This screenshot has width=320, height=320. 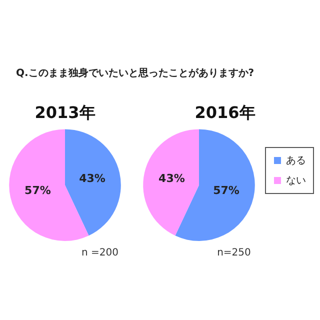 What do you see at coordinates (135, 73) in the screenshot?
I see `text: Q.このまま独身でいたいと思ったことがありますか?` at bounding box center [135, 73].